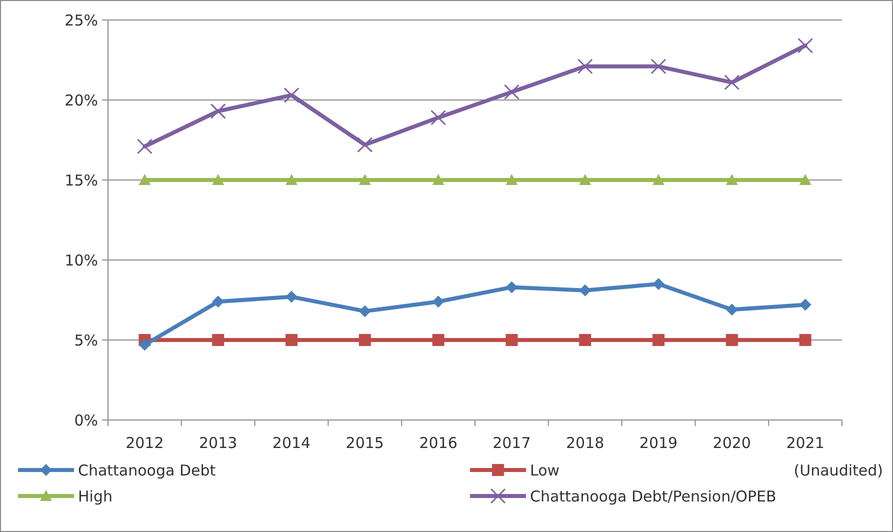 The image size is (893, 532). Describe the element at coordinates (585, 443) in the screenshot. I see `x-tick-label: 2018` at that location.